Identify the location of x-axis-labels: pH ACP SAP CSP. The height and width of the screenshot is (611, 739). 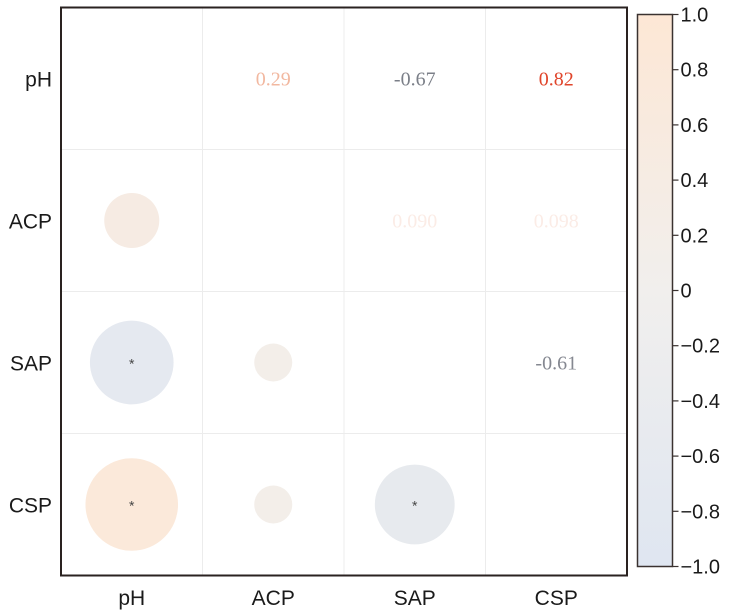
(348, 598).